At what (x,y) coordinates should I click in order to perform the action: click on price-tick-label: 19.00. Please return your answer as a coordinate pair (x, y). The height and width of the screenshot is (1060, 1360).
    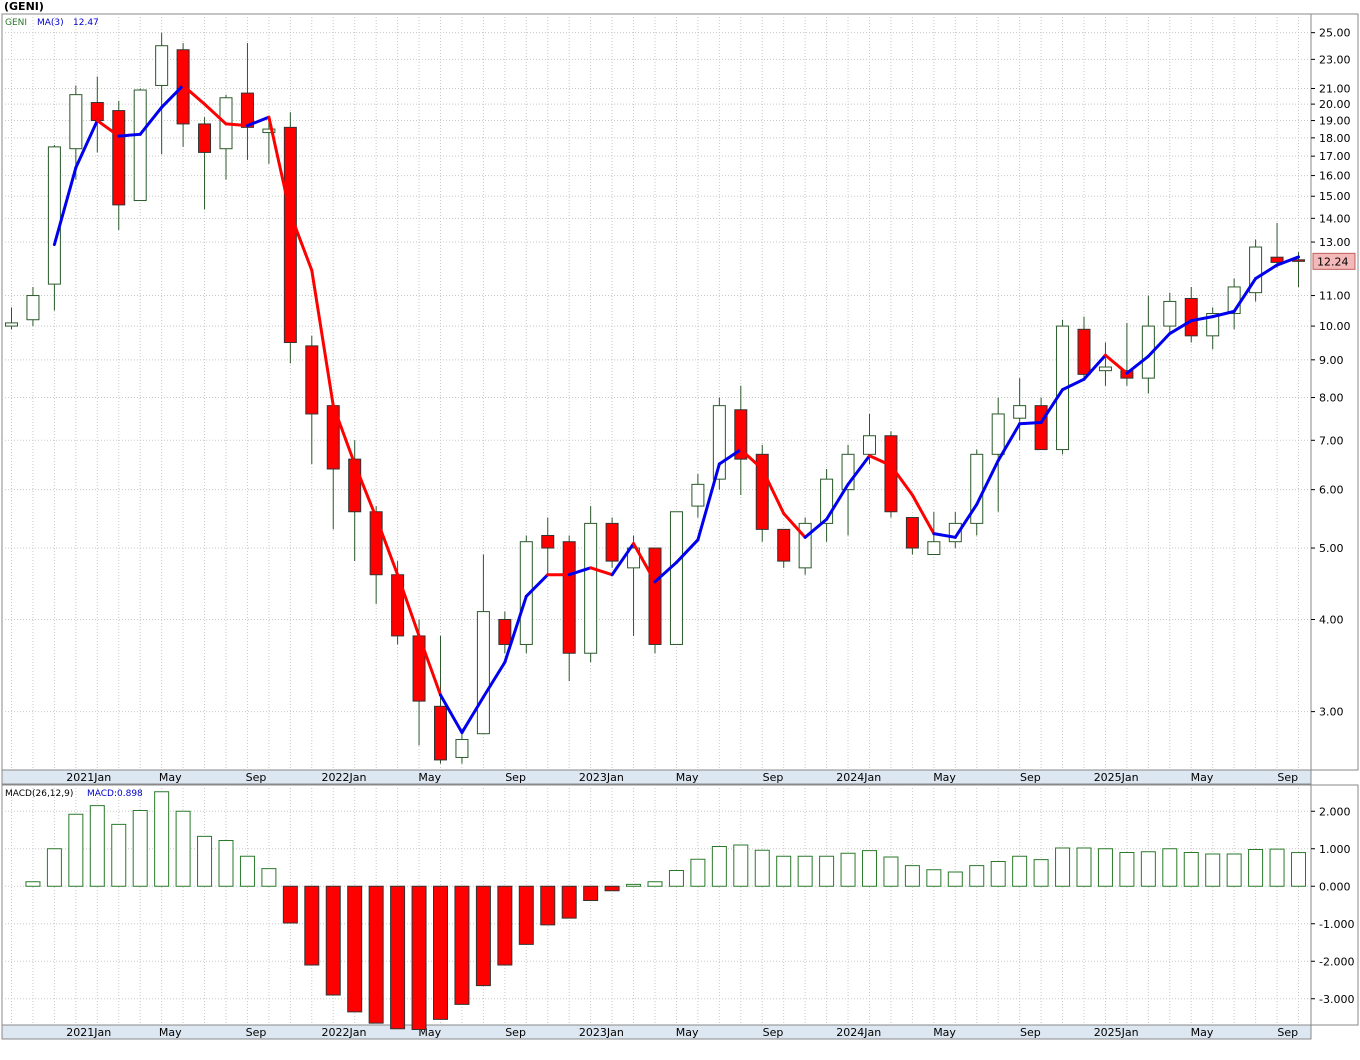
    Looking at the image, I should click on (1335, 121).